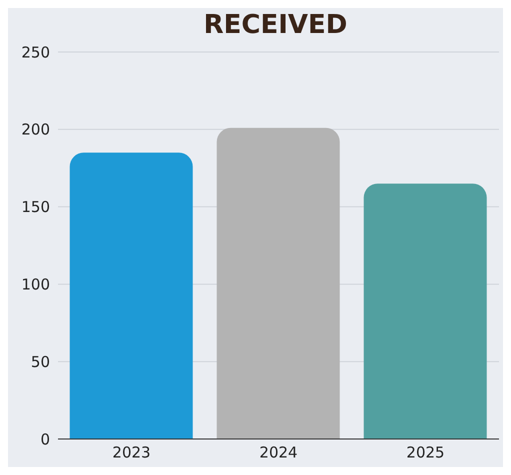 Image resolution: width=511 pixels, height=475 pixels. Describe the element at coordinates (35, 52) in the screenshot. I see `y-tick-label: 250` at that location.